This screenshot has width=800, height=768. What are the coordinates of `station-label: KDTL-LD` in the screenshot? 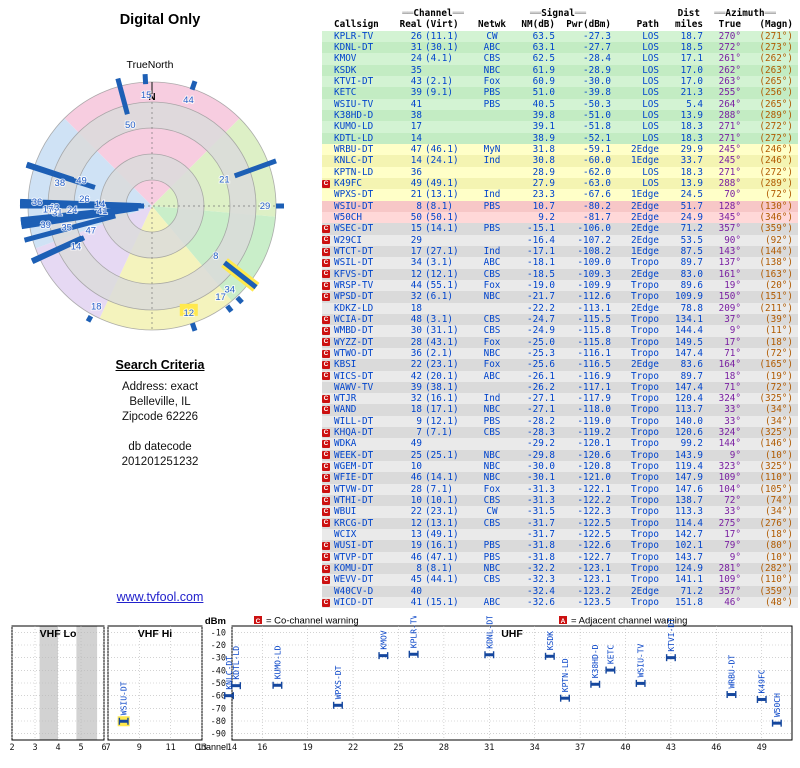 It's located at (236, 663).